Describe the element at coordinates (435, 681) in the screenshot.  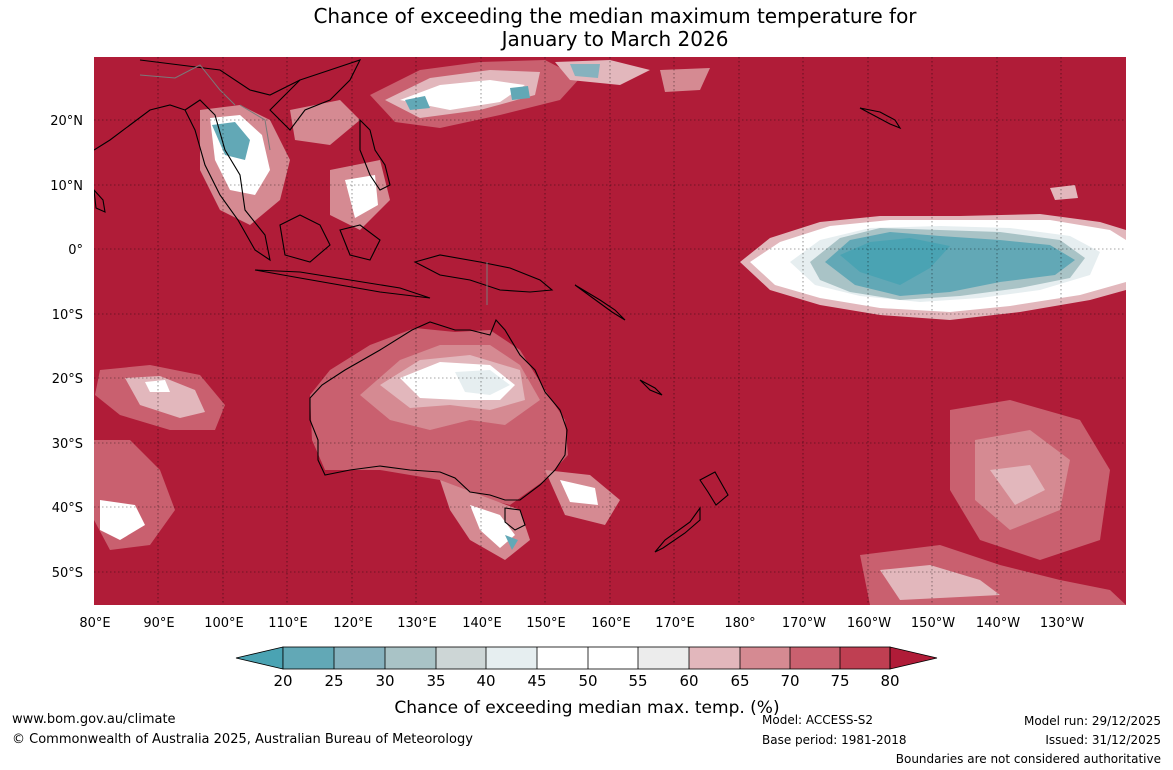
I see `colorbar-tick: 35` at that location.